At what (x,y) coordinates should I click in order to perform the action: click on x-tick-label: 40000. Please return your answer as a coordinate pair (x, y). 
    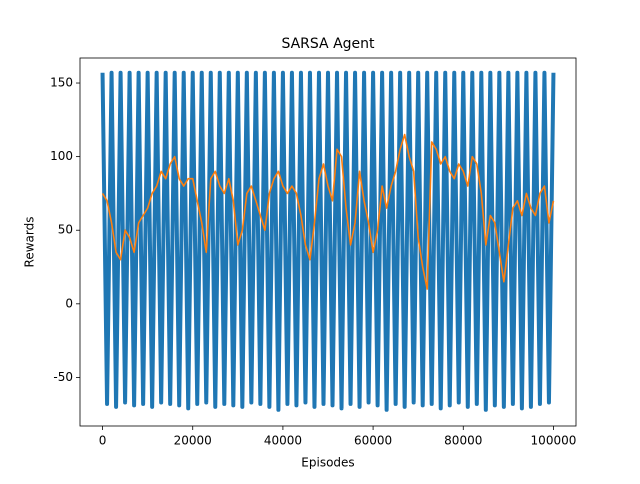
    Looking at the image, I should click on (283, 441).